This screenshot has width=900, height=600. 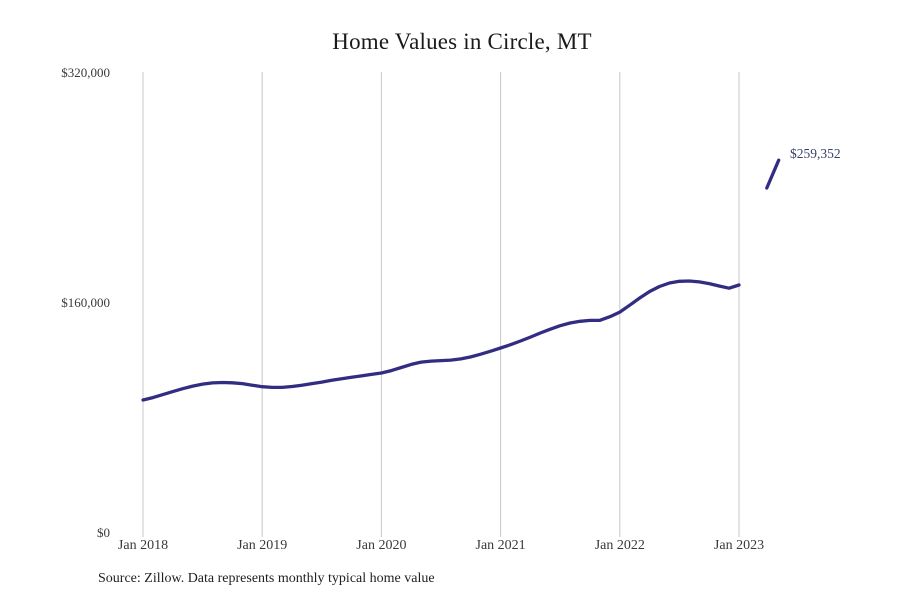 What do you see at coordinates (381, 545) in the screenshot?
I see `x-axis-tick-label: Jan 2020` at bounding box center [381, 545].